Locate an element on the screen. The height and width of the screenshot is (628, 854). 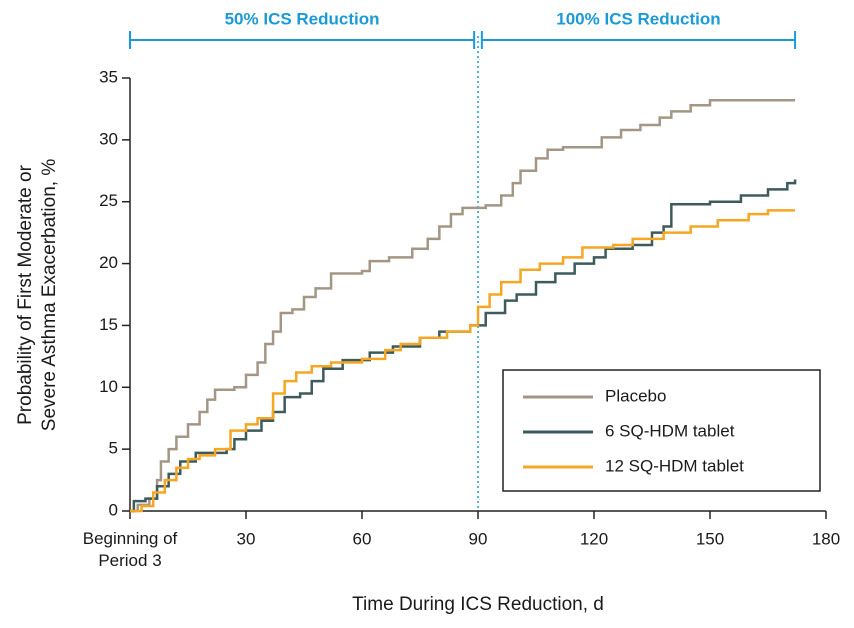
y-tick-label: 20 is located at coordinates (108, 262).